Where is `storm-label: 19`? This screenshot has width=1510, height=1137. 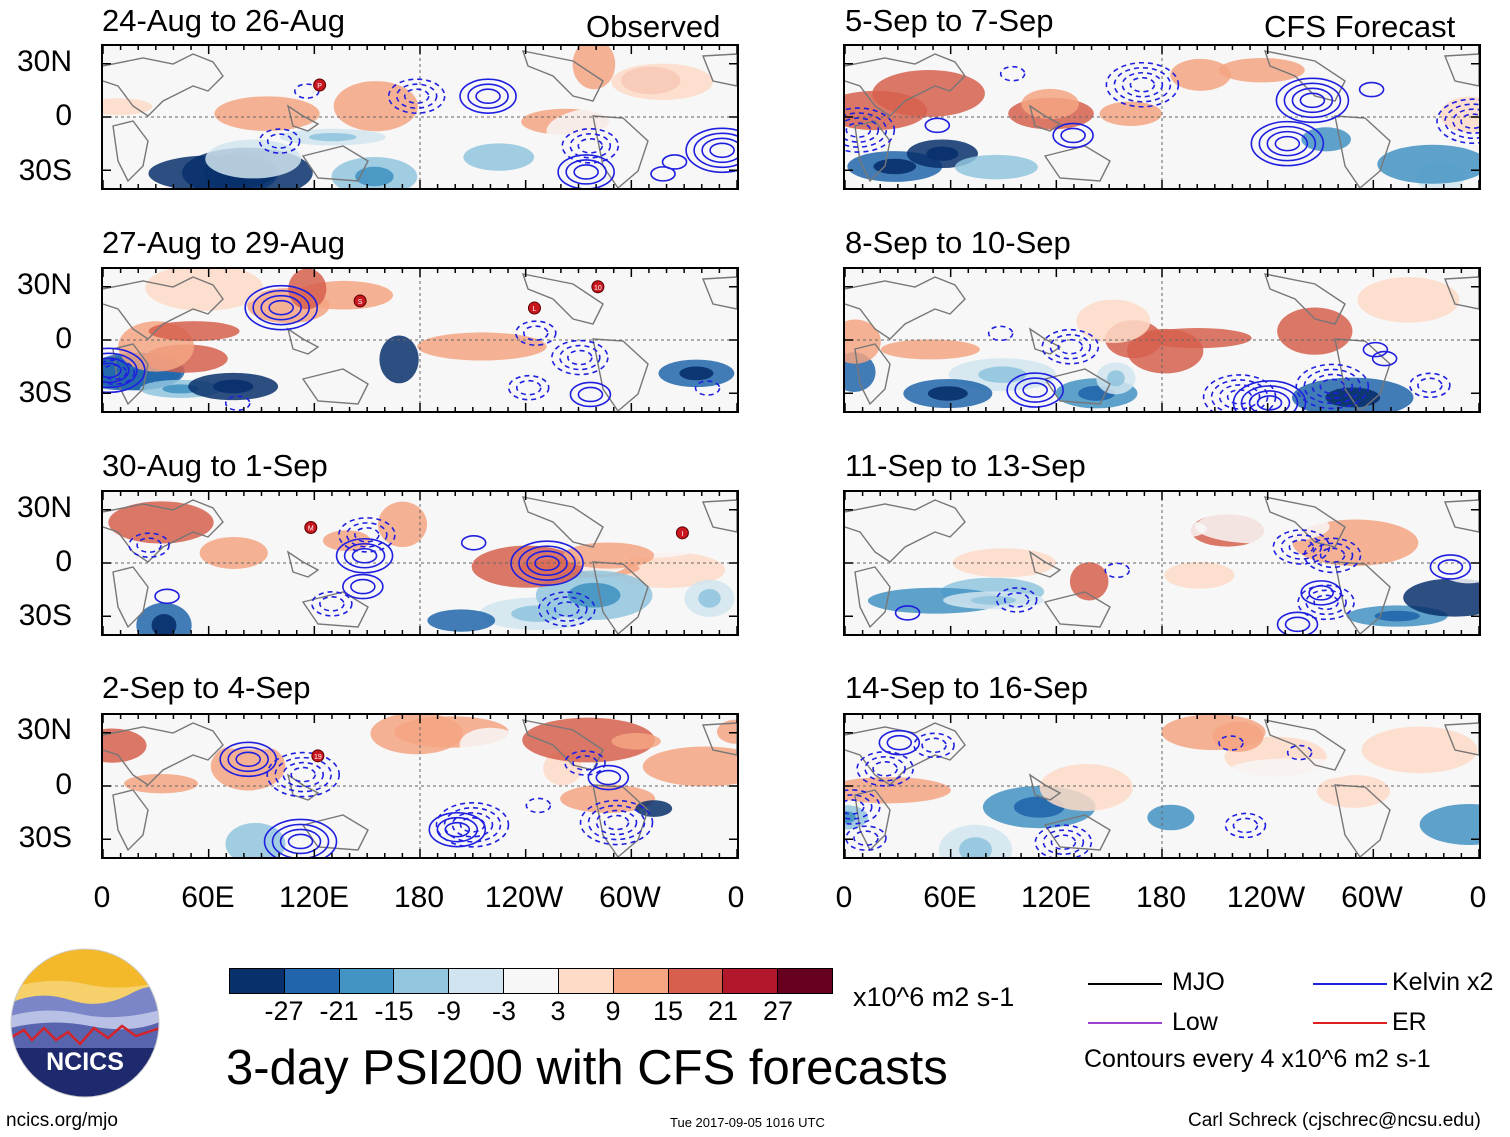 storm-label: 19 is located at coordinates (318, 757).